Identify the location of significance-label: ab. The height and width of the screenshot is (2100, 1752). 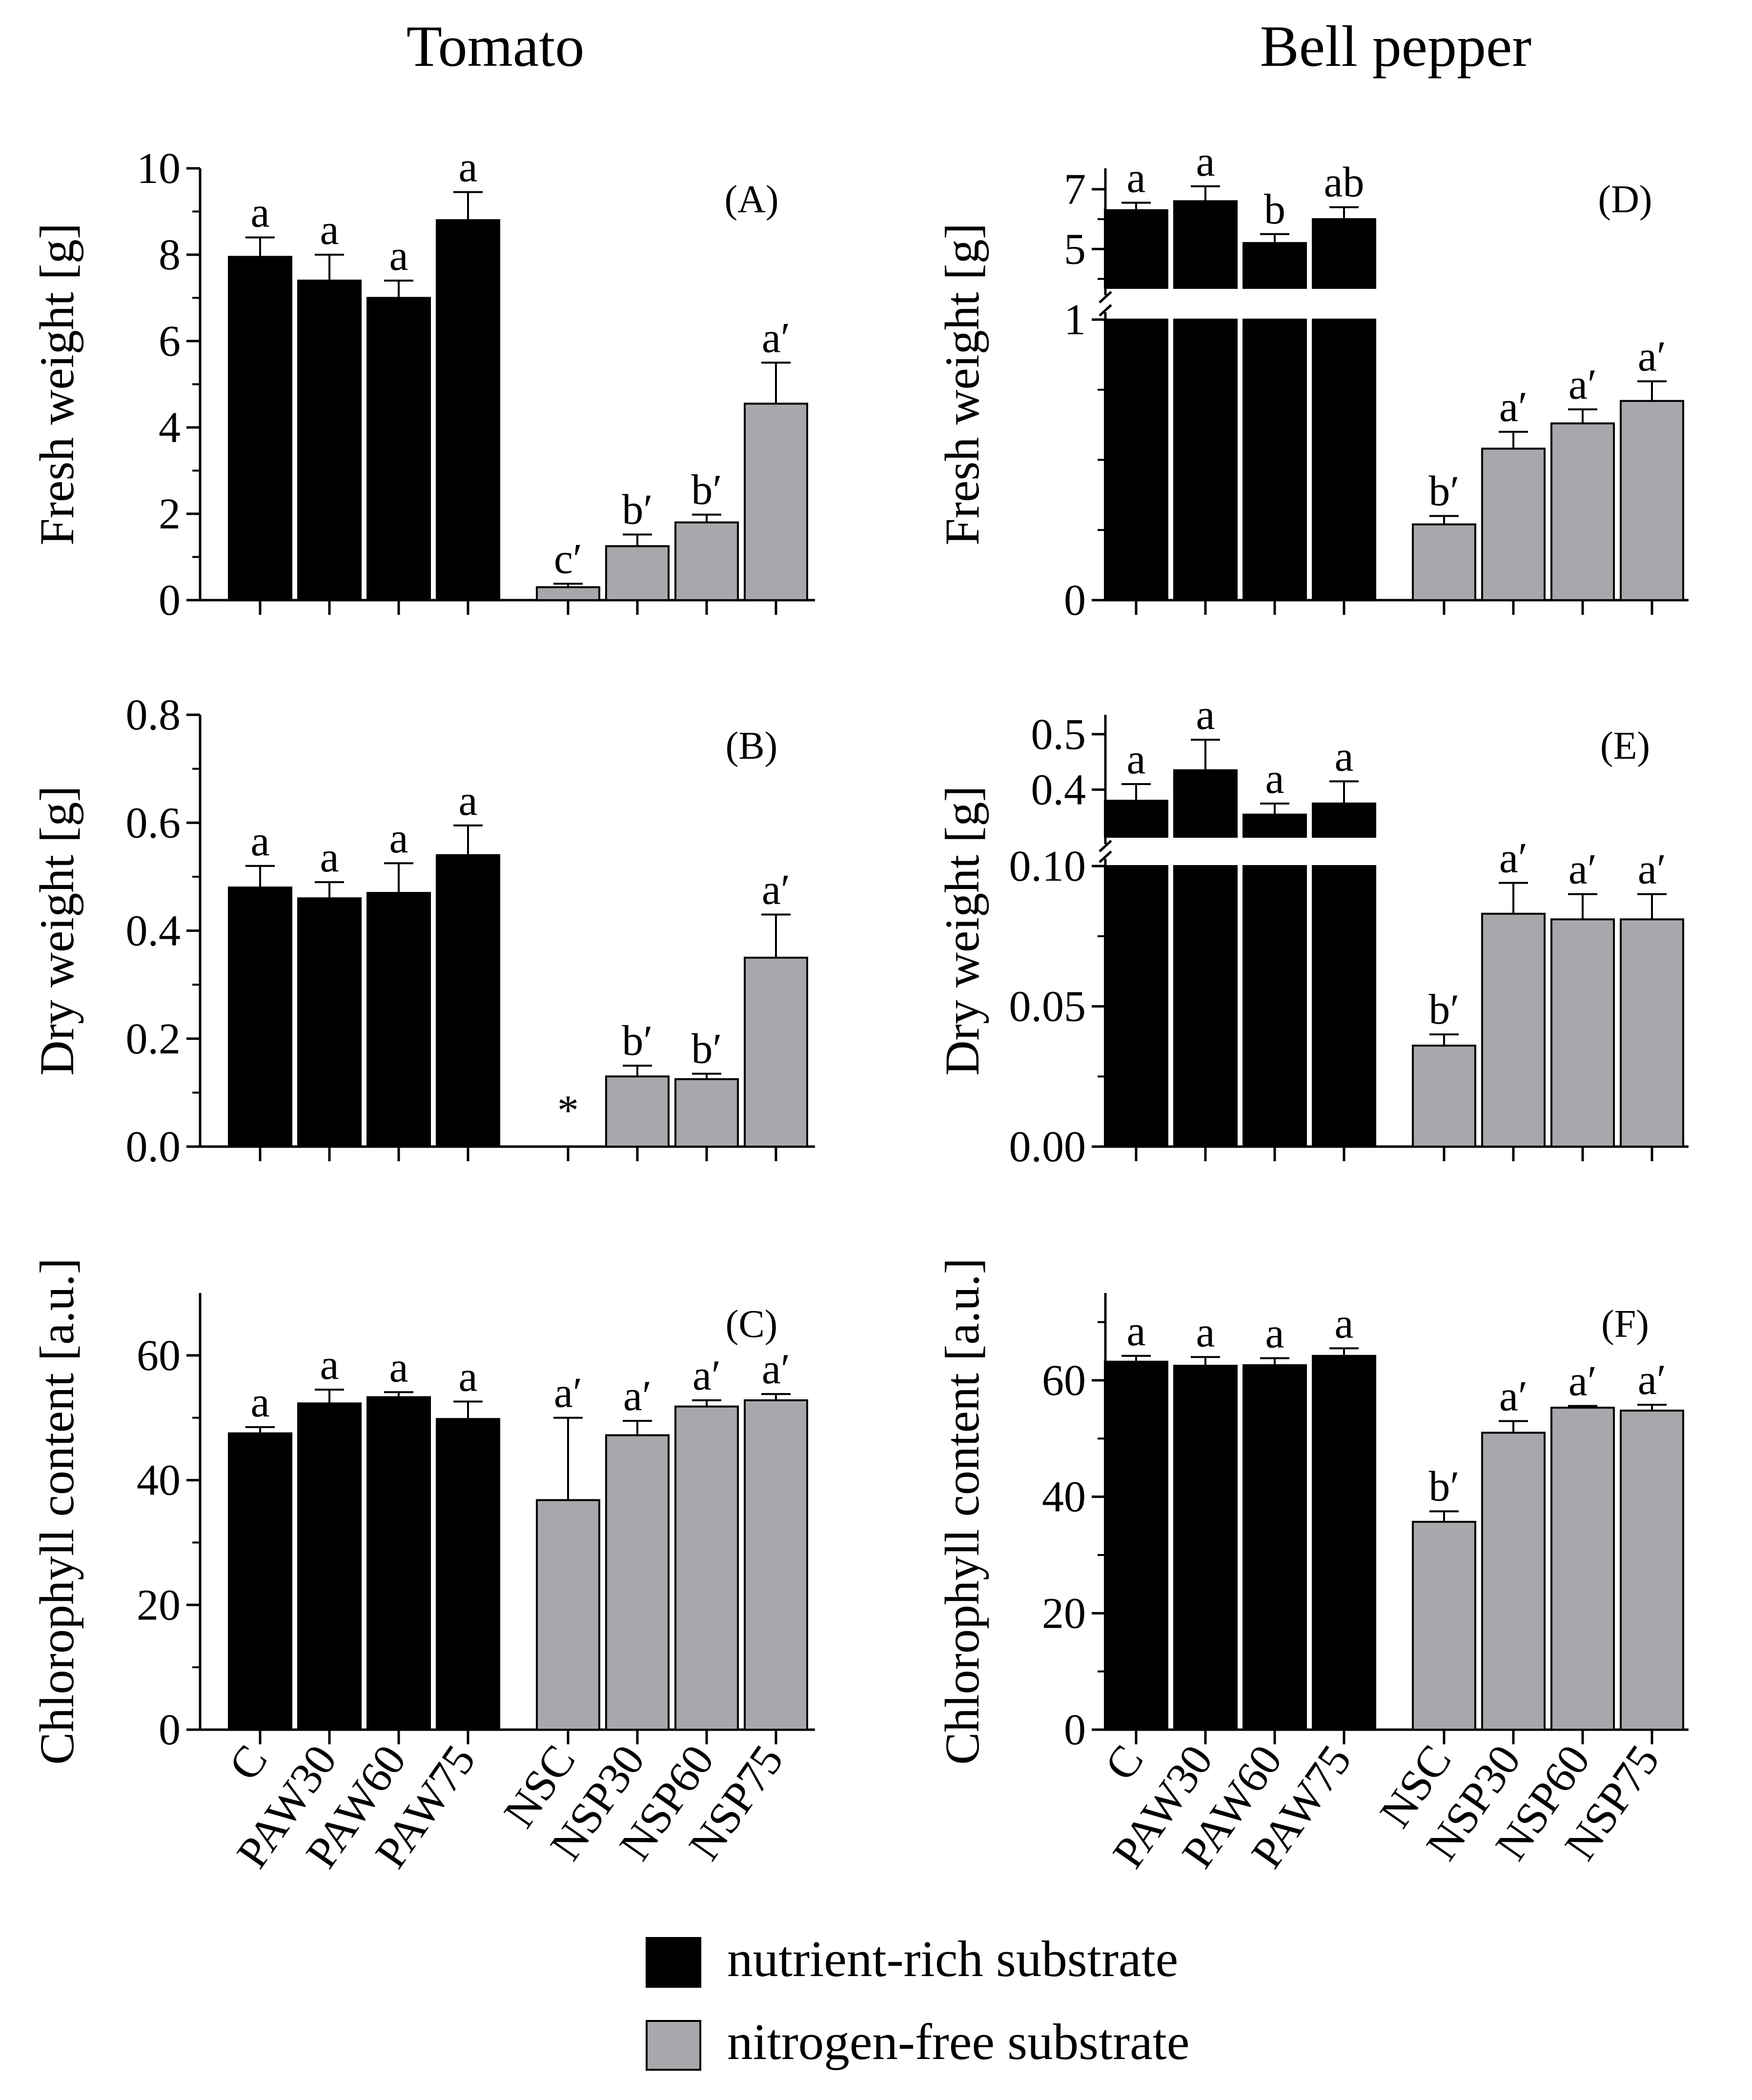
(1344, 182).